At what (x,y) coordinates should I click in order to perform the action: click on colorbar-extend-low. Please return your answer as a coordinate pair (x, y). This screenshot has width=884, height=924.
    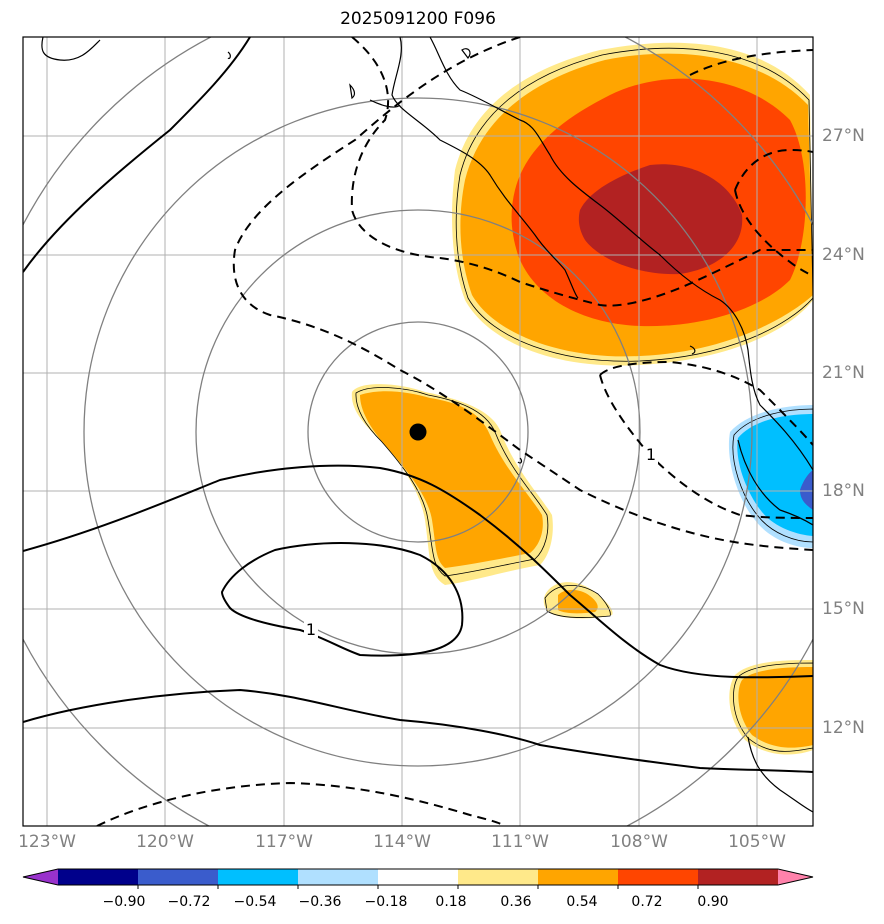
    Looking at the image, I should click on (40, 877).